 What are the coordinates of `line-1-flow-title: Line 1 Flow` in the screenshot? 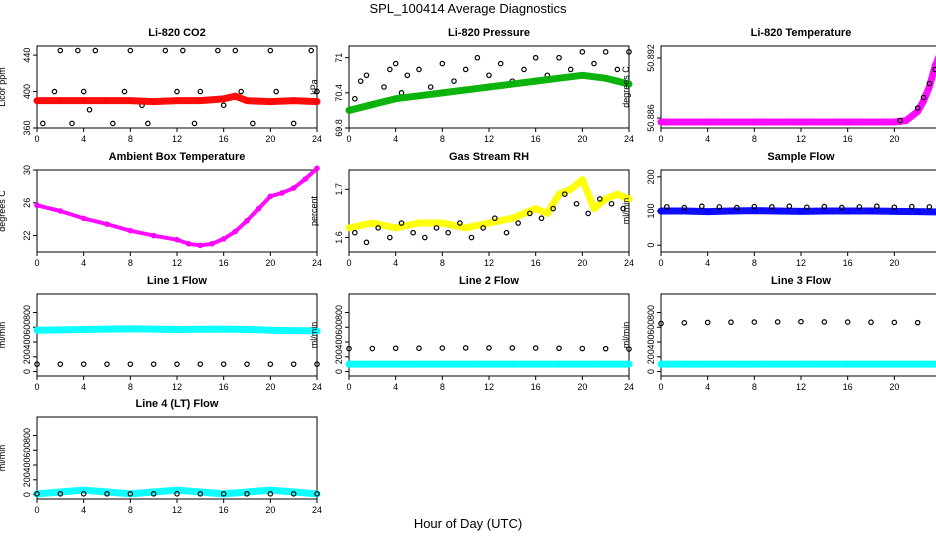 It's located at (177, 281).